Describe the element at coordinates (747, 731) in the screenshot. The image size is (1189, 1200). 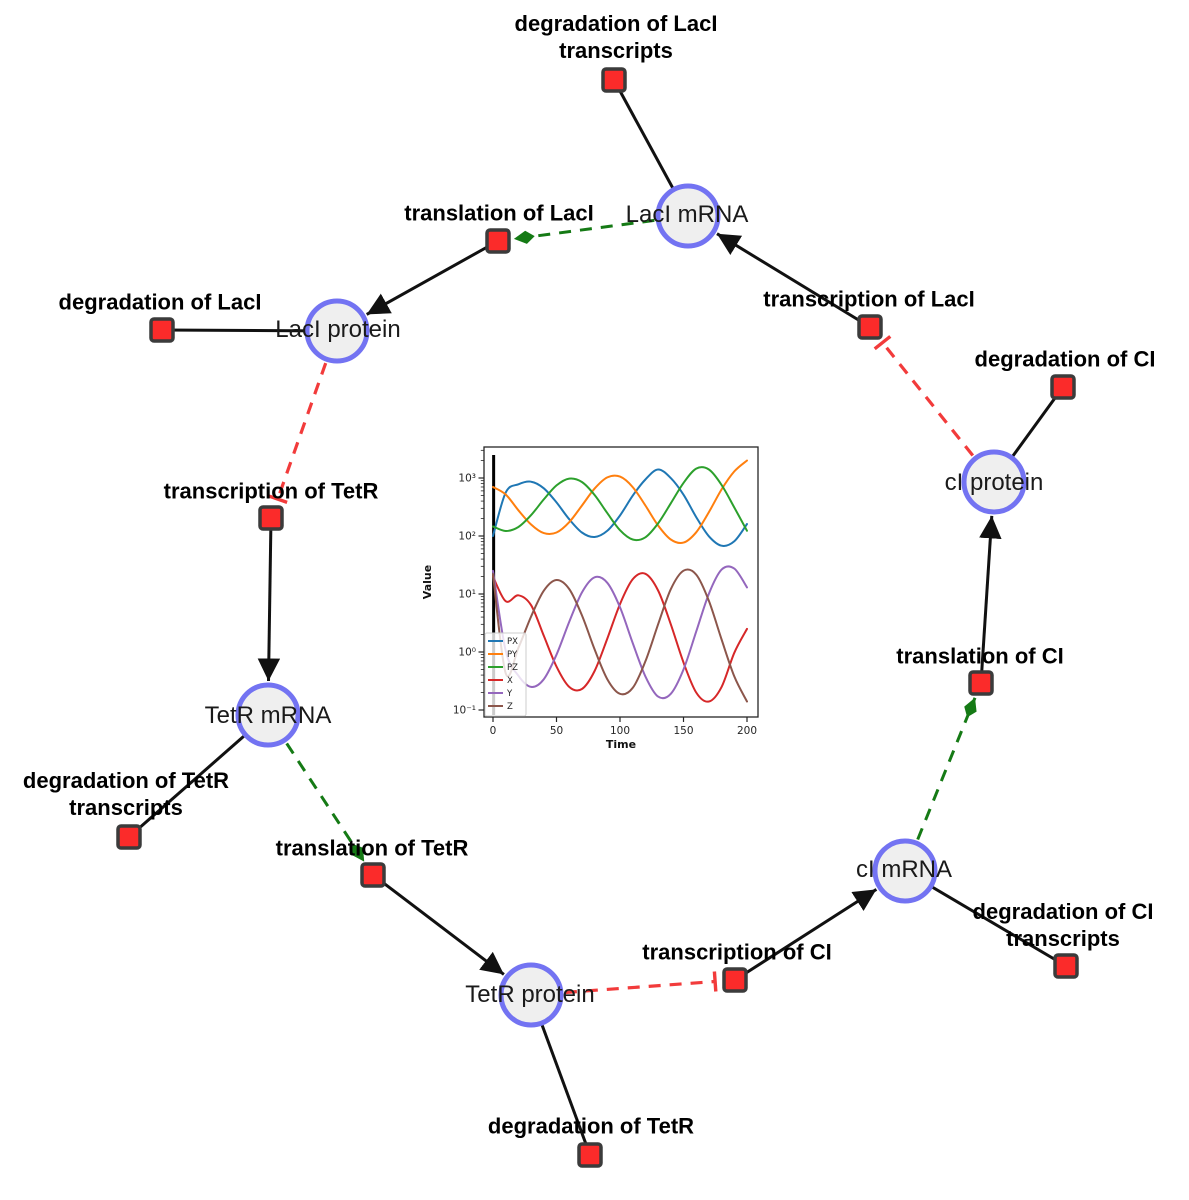
I see `x-tick-label: 200` at that location.